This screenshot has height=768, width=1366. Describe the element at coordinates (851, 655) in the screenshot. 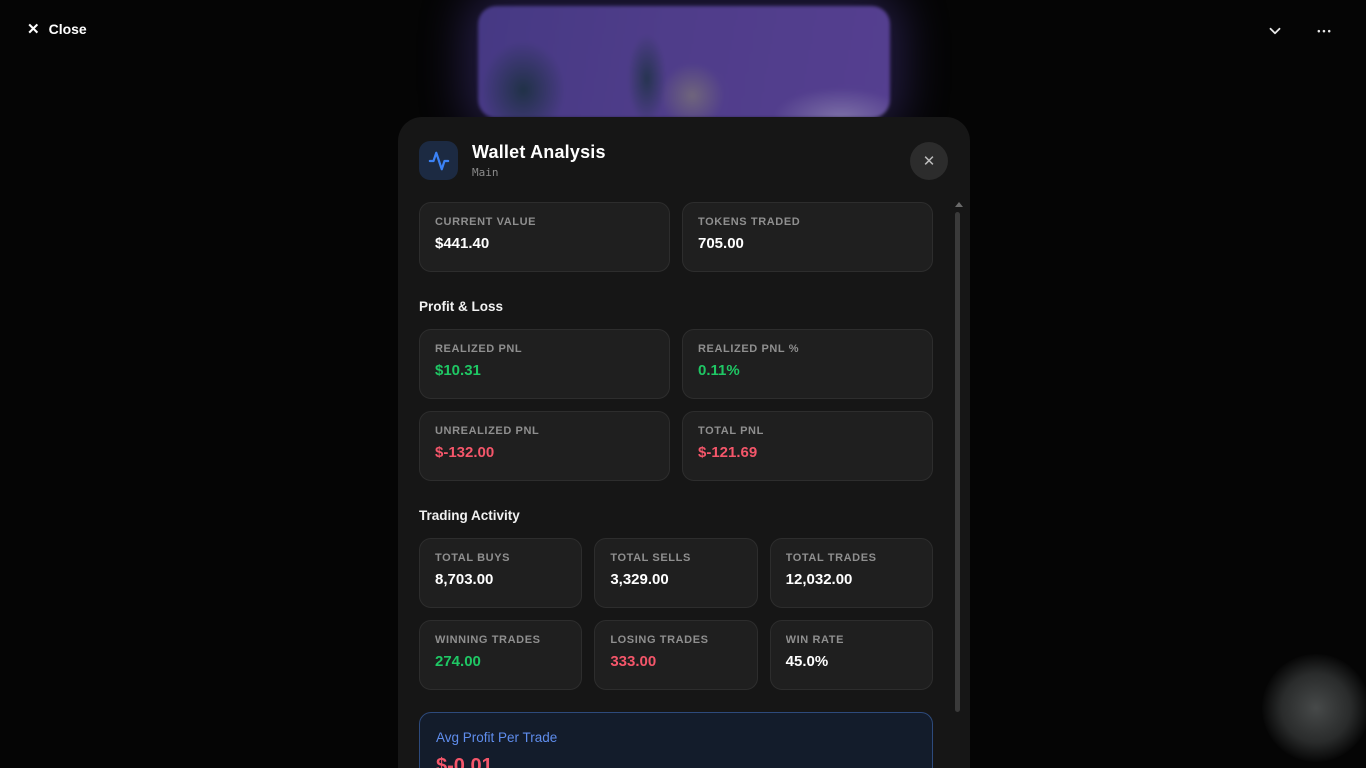

I see `stat-card: WIN RATE 45.0%` at that location.